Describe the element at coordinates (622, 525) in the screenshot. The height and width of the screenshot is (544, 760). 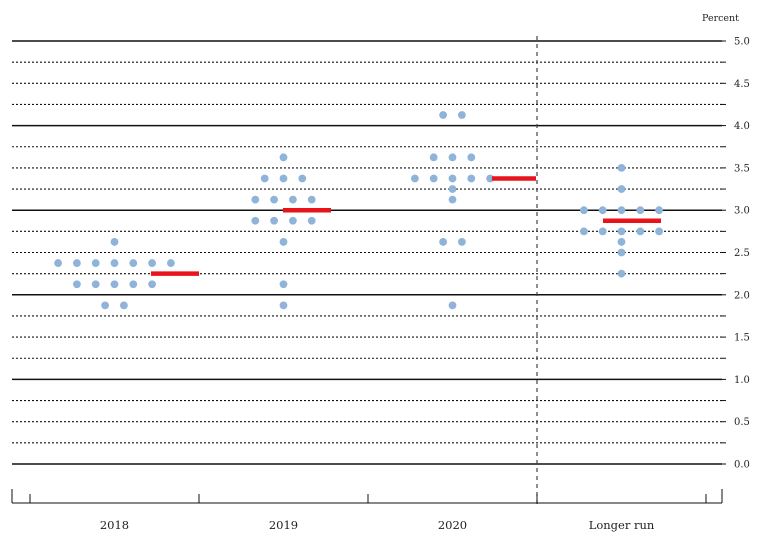
I see `x-category-label: Longer run` at that location.